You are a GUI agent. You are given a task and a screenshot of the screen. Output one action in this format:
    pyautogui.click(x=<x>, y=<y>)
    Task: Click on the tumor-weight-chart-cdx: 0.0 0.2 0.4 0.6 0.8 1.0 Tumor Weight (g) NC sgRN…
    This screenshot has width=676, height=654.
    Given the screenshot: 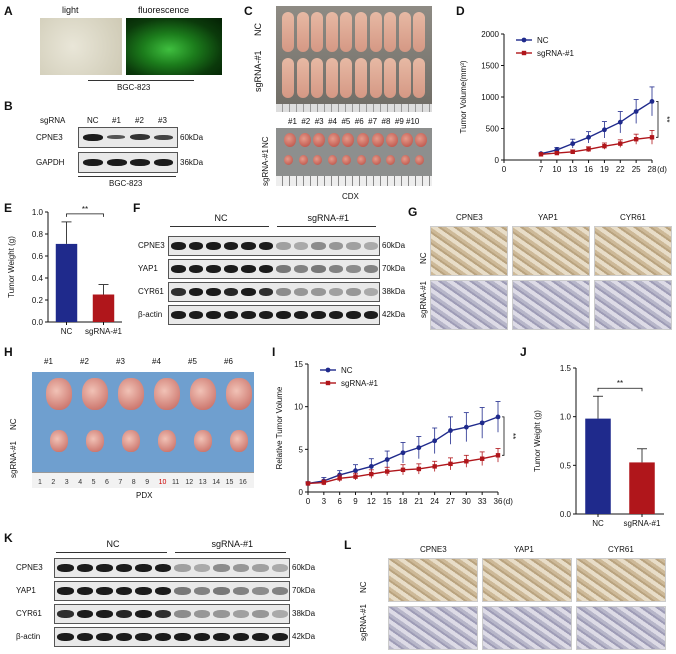 What is the action you would take?
    pyautogui.click(x=65, y=271)
    